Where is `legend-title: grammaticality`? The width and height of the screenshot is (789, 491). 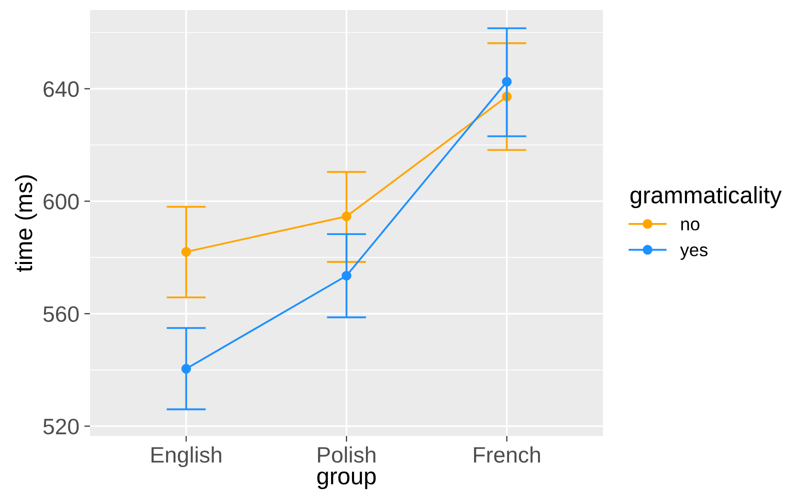
legend-title: grammaticality is located at coordinates (706, 197).